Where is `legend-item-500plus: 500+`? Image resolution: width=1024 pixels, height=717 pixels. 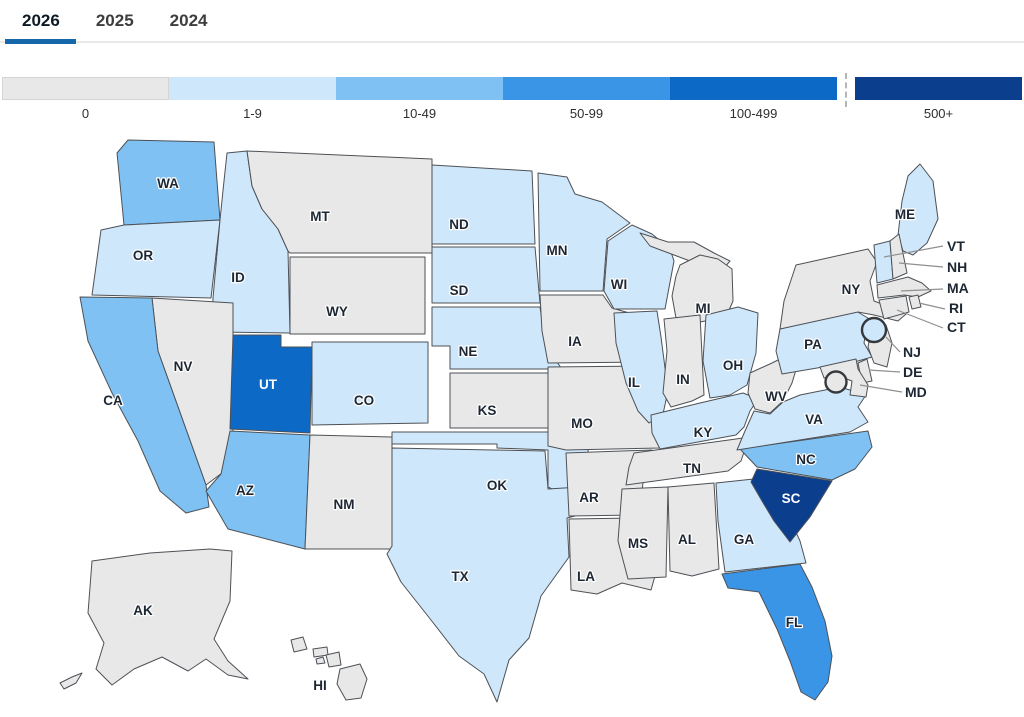 legend-item-500plus: 500+ is located at coordinates (938, 99).